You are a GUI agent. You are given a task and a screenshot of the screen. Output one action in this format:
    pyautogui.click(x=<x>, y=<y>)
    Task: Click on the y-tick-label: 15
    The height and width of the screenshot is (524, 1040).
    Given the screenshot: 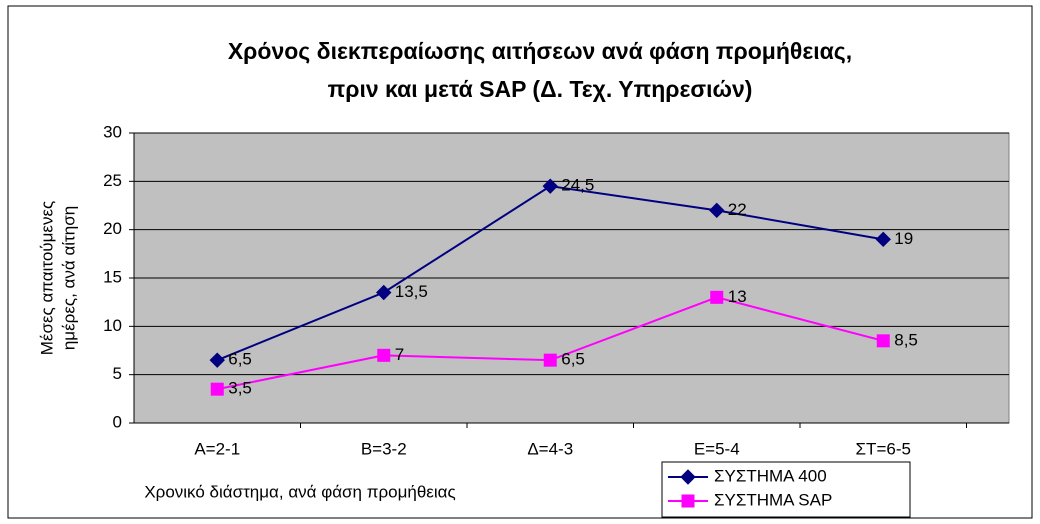 What is the action you would take?
    pyautogui.click(x=112, y=276)
    